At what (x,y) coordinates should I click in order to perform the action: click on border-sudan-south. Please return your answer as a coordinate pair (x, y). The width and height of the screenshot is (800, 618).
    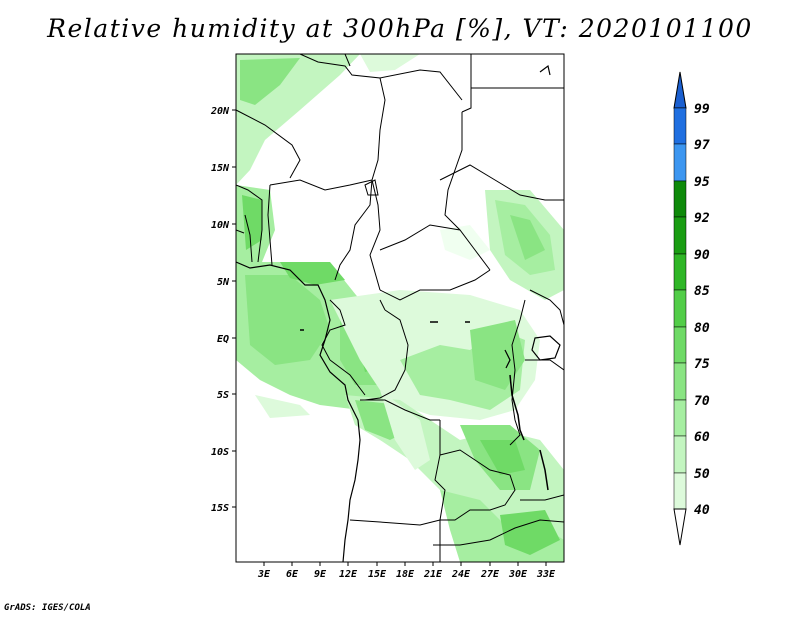
    Looking at the image, I should click on (501, 182).